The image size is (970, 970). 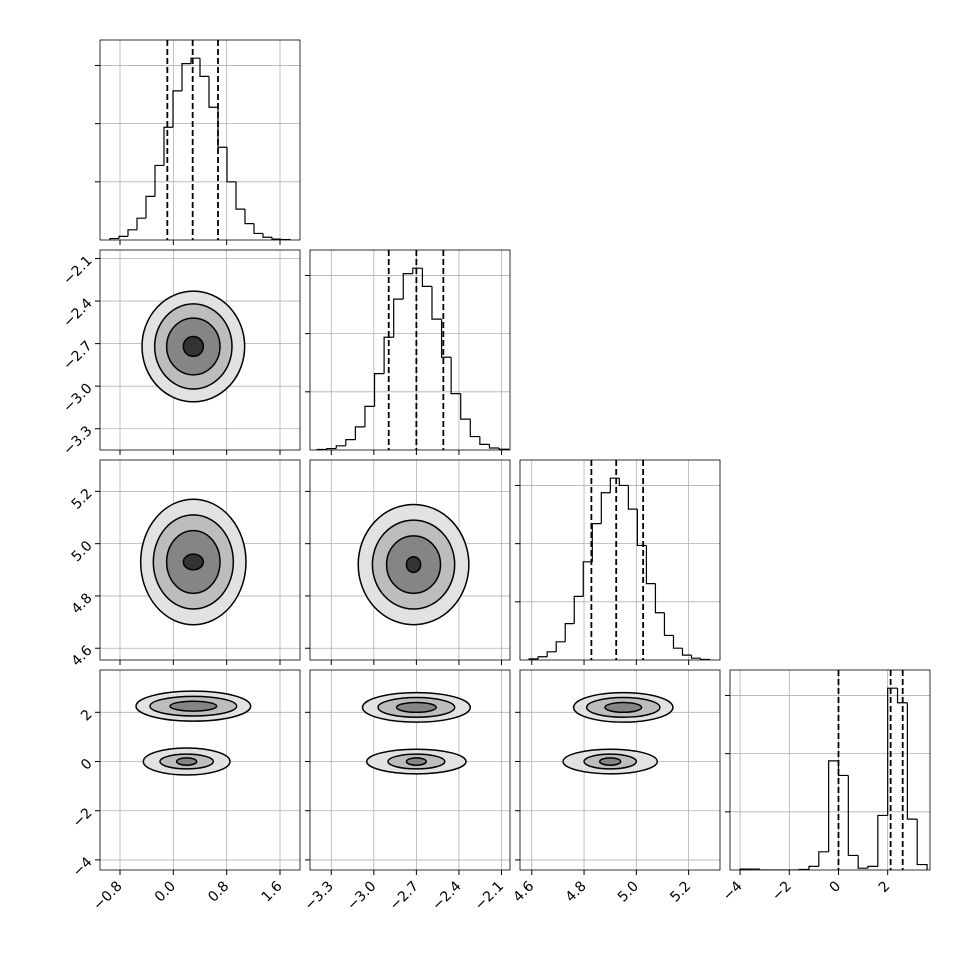 I want to click on x-tick-label: −0.8, so click(x=107, y=895).